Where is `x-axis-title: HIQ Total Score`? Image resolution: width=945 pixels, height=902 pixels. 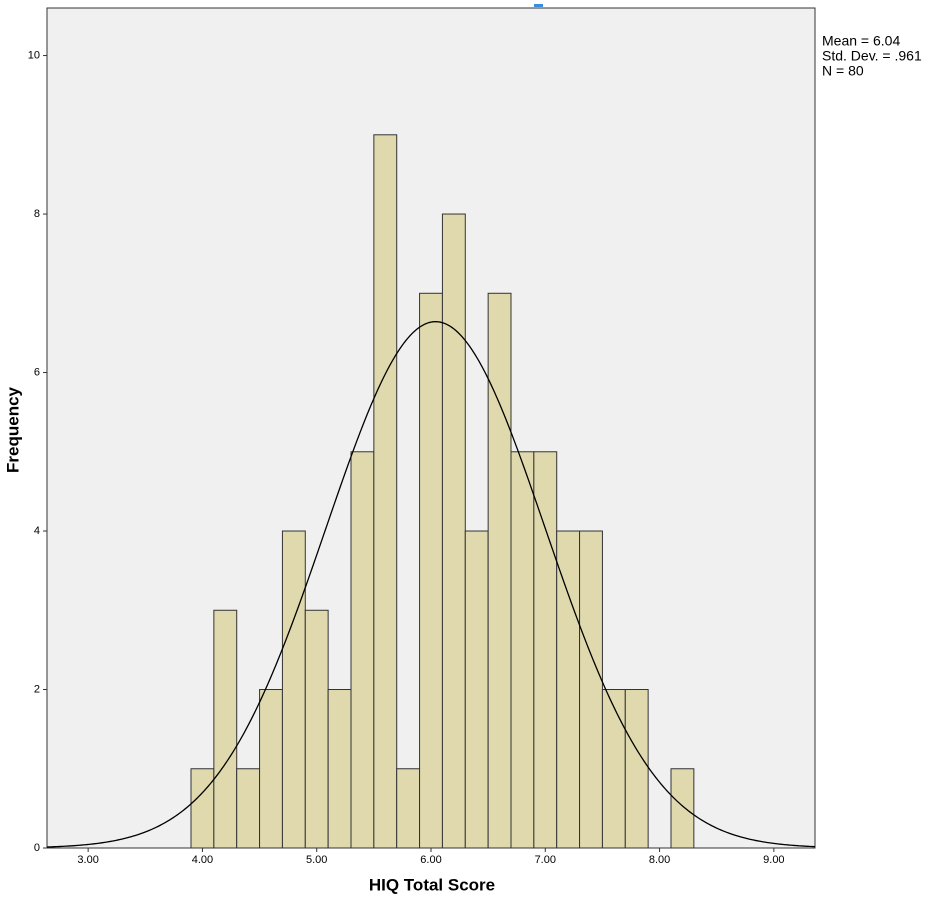
x-axis-title: HIQ Total Score is located at coordinates (432, 884).